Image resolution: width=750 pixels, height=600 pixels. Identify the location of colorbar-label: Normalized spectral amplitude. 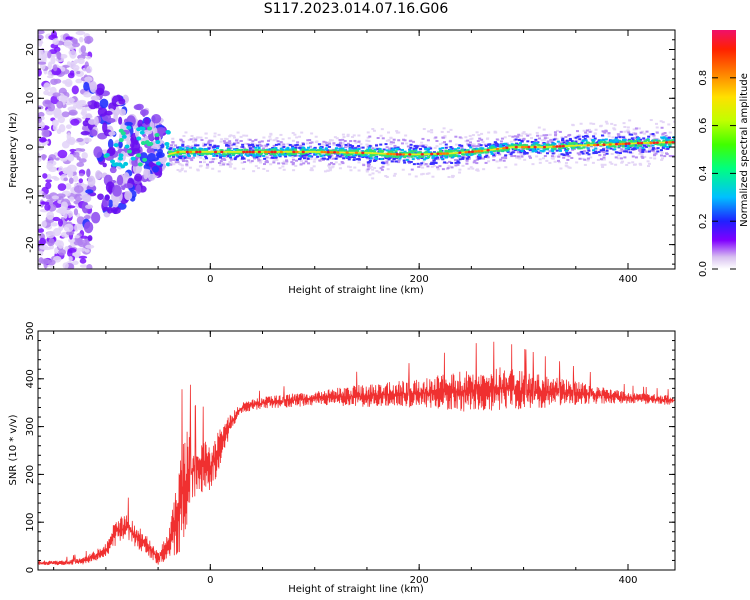
(744, 150).